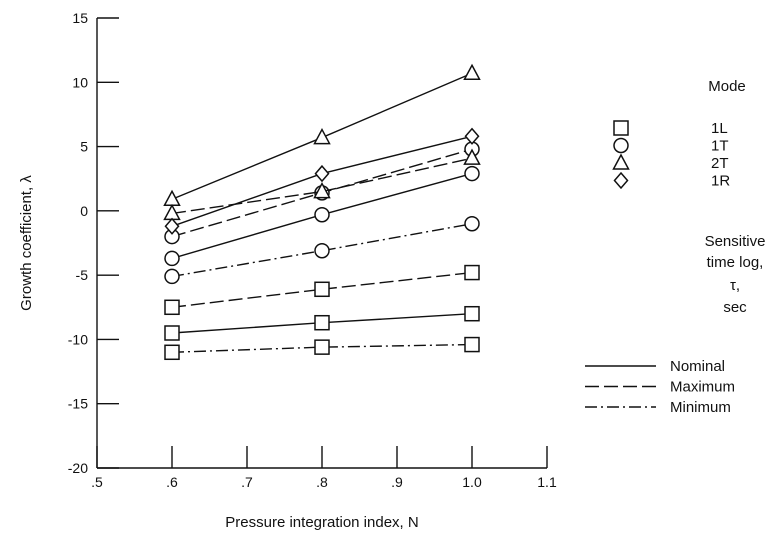 This screenshot has height=534, width=782. Describe the element at coordinates (321, 522) in the screenshot. I see `x-axis-title: Pressure integration index, N` at that location.